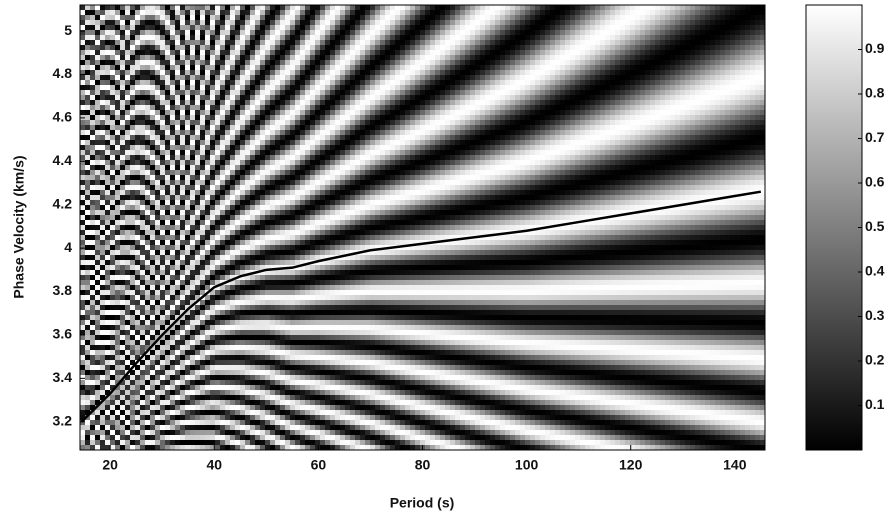 The width and height of the screenshot is (891, 526). What do you see at coordinates (63, 203) in the screenshot?
I see `y-tick-label: 4.2` at bounding box center [63, 203].